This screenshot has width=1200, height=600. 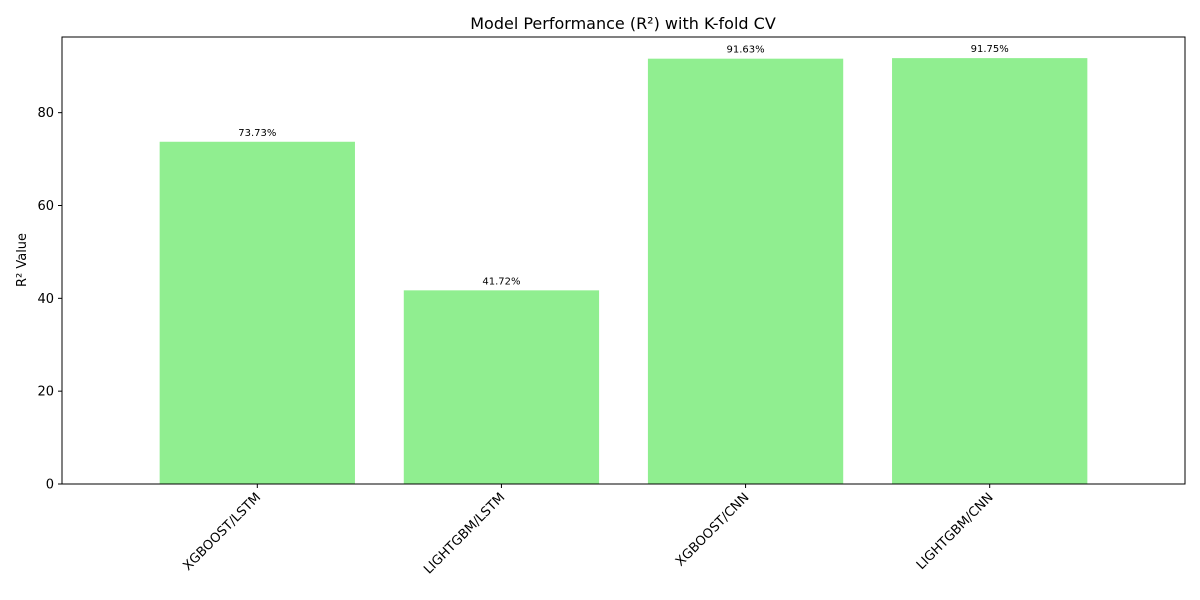 I want to click on x-tick-label: XGBOOST/LSTM, so click(x=222, y=532).